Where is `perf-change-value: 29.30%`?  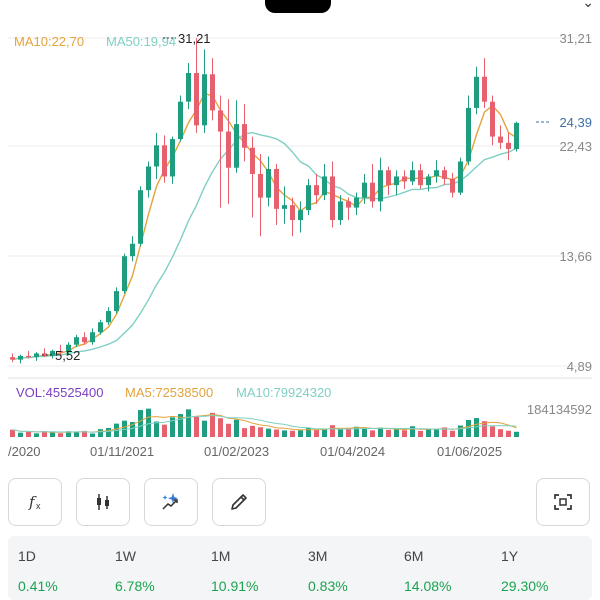
perf-change-value: 29.30% is located at coordinates (525, 586).